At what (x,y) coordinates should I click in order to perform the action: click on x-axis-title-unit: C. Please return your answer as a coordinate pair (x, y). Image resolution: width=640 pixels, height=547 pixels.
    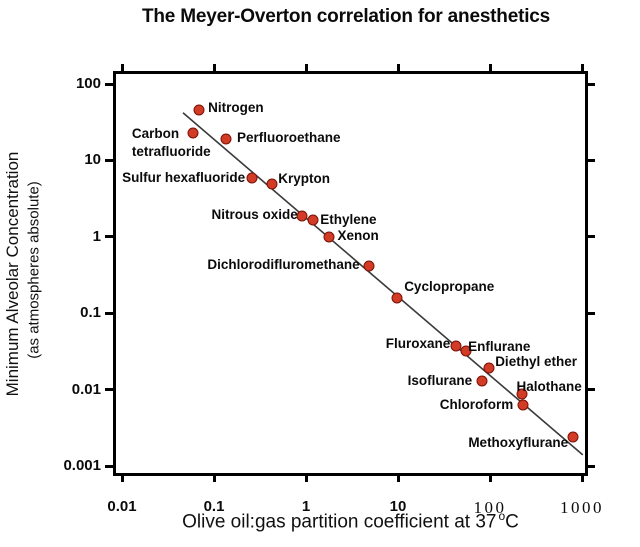
    Looking at the image, I should click on (512, 522).